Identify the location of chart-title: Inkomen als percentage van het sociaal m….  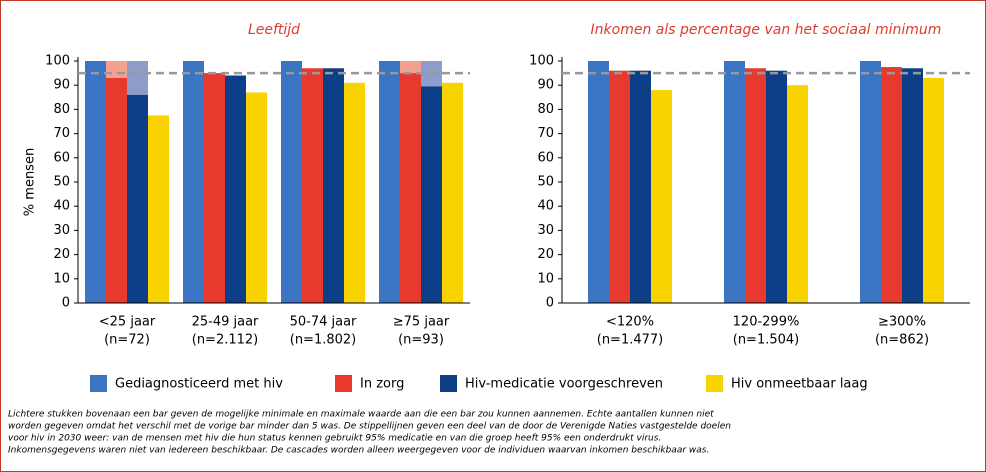
(766, 30).